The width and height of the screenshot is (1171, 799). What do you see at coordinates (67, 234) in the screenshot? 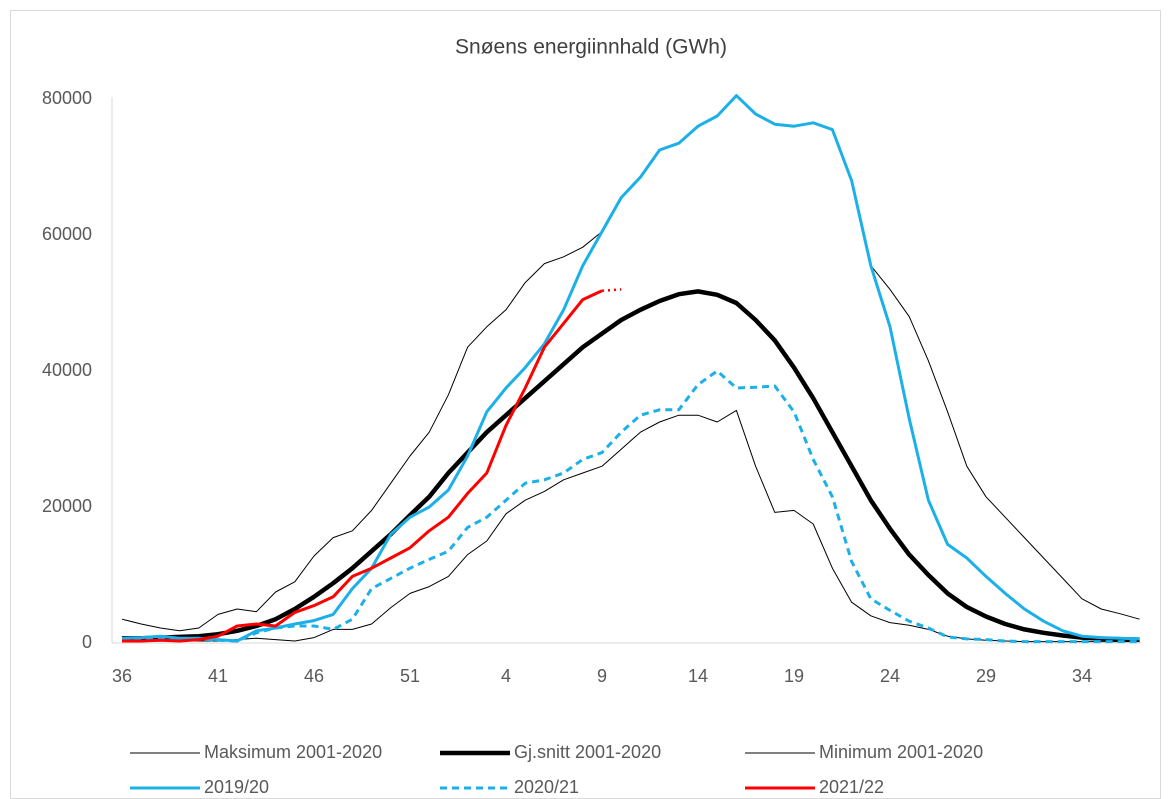
I see `y-tick-label: 60000` at bounding box center [67, 234].